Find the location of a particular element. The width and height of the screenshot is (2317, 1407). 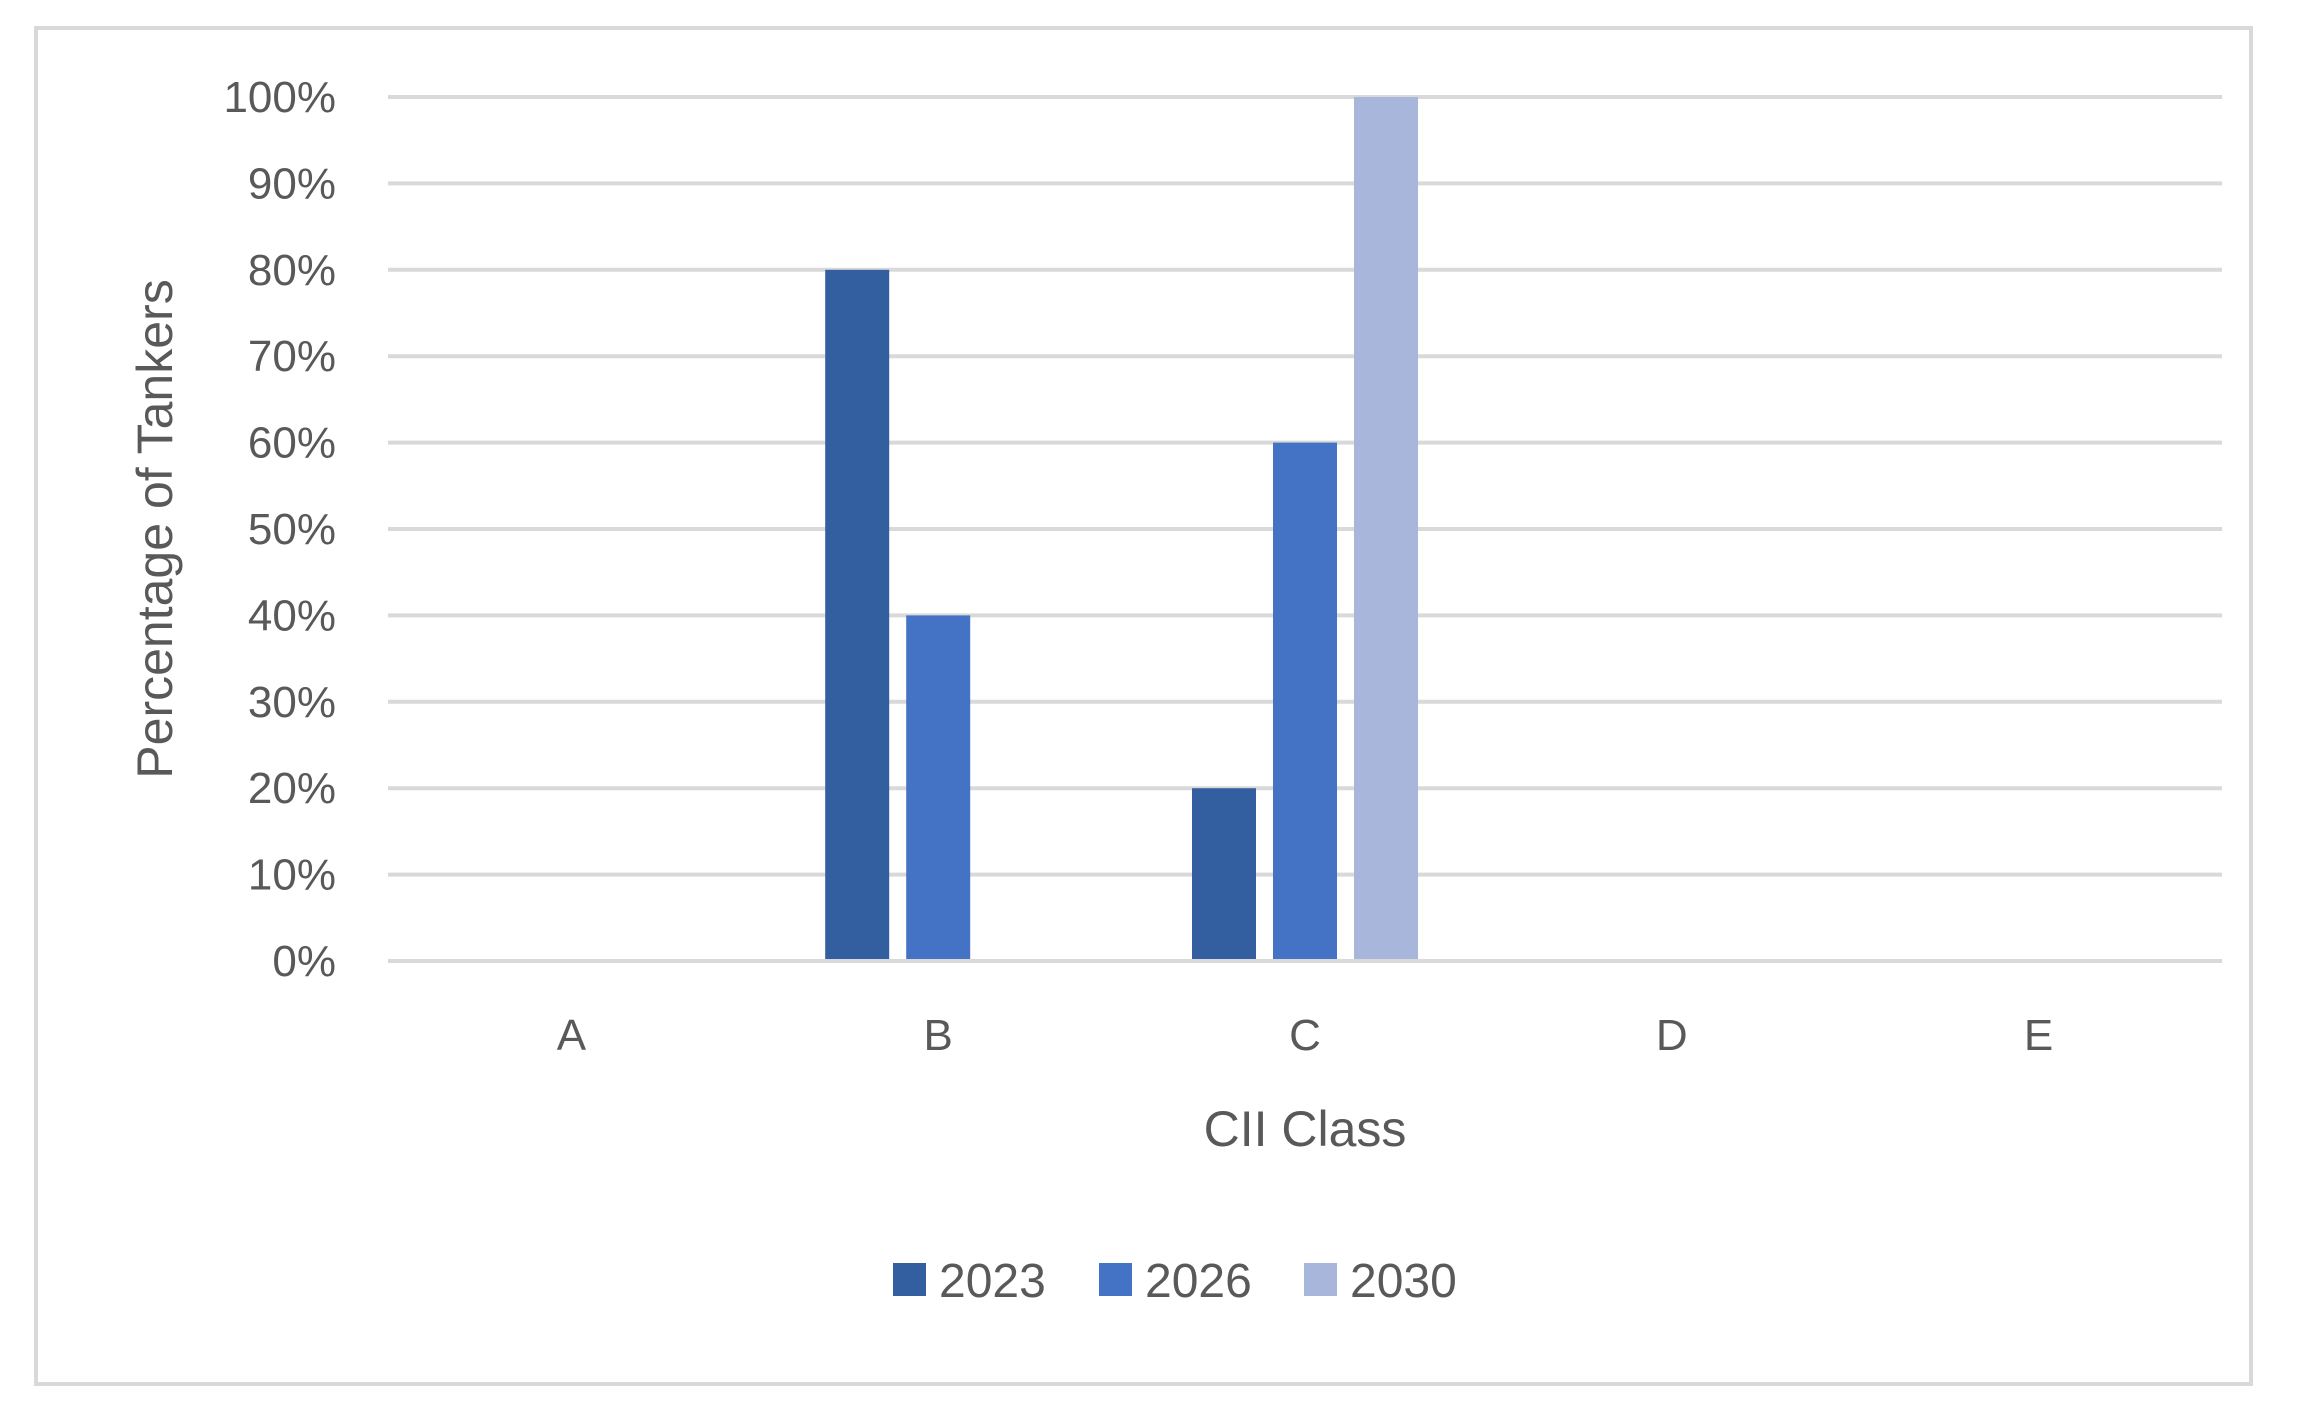

bar-2023-B is located at coordinates (857, 615).